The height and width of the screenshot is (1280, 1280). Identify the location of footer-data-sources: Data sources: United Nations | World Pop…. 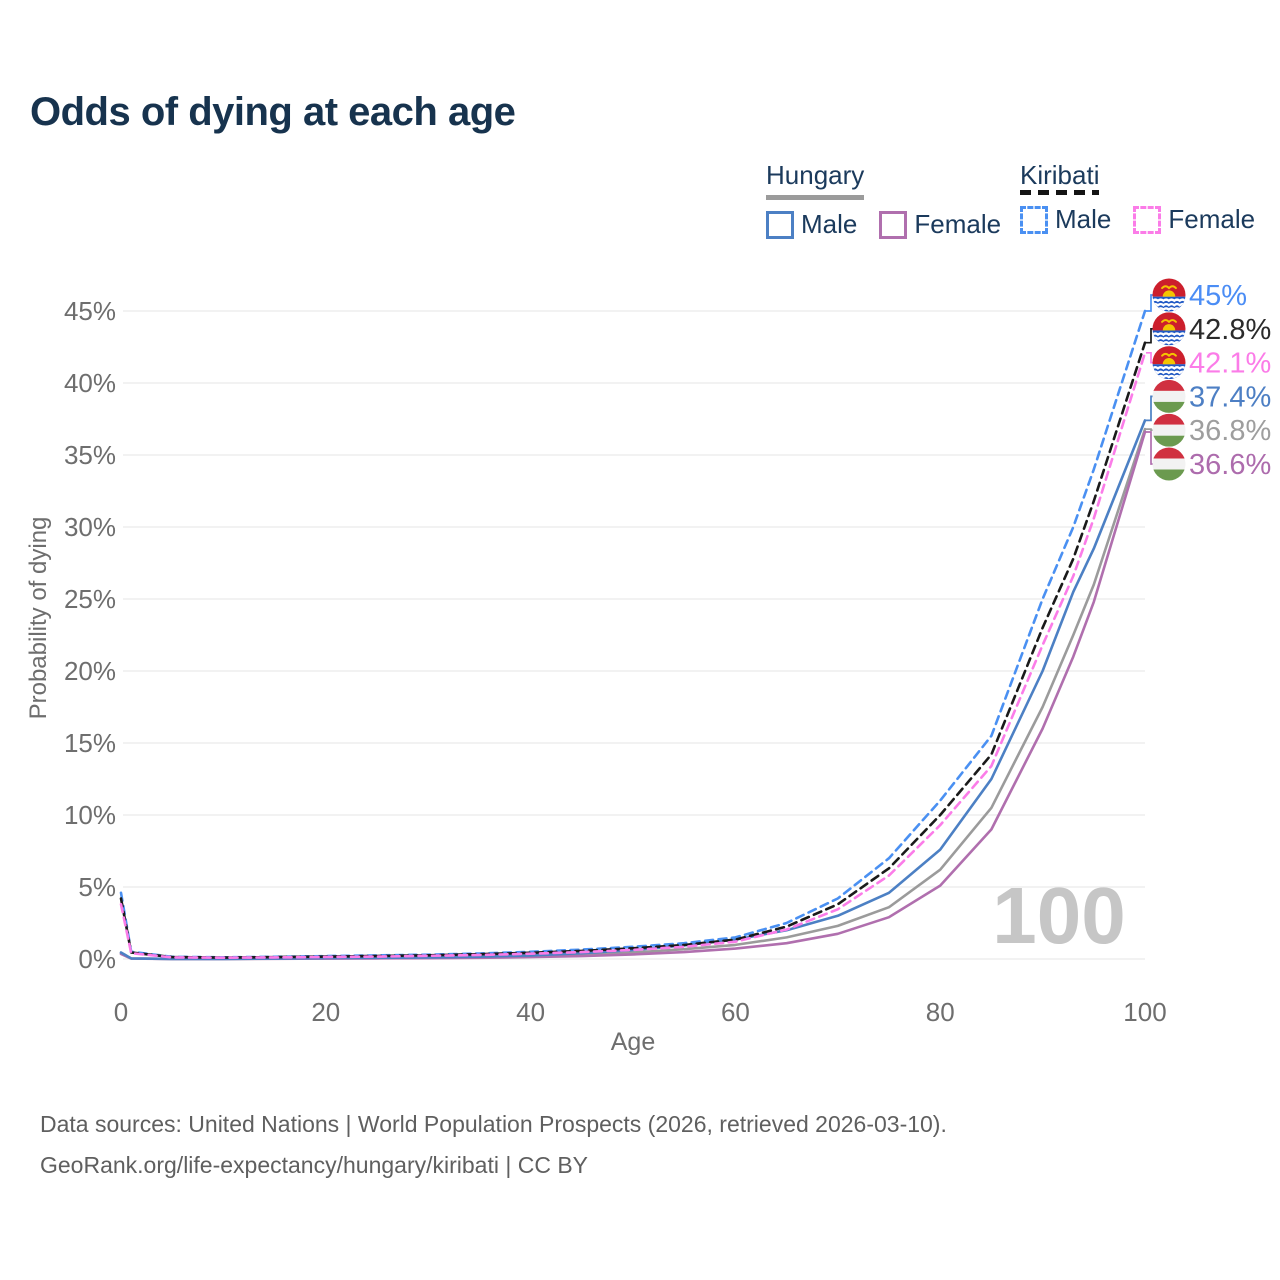
(493, 1124).